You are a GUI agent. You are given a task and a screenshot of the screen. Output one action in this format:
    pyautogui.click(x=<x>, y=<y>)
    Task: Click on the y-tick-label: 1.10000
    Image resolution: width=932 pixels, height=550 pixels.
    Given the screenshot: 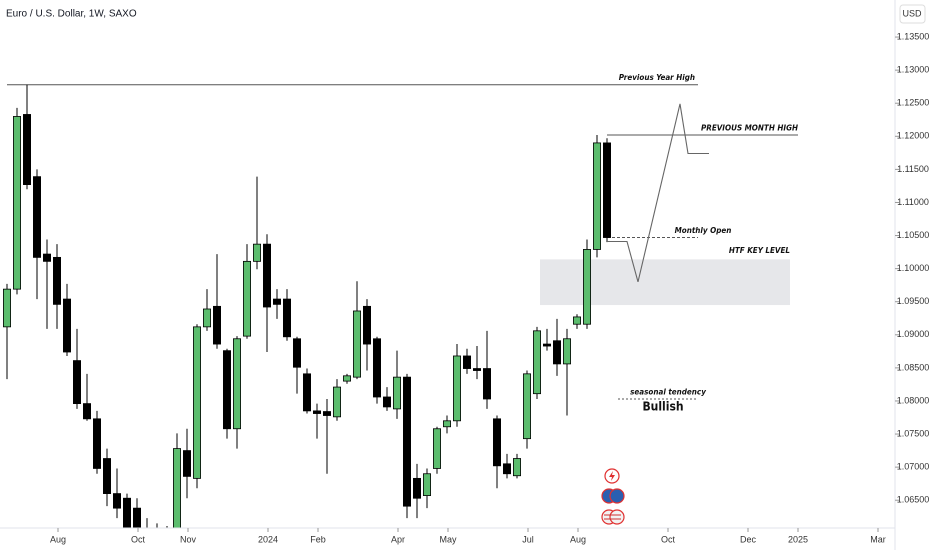 What is the action you would take?
    pyautogui.click(x=913, y=268)
    